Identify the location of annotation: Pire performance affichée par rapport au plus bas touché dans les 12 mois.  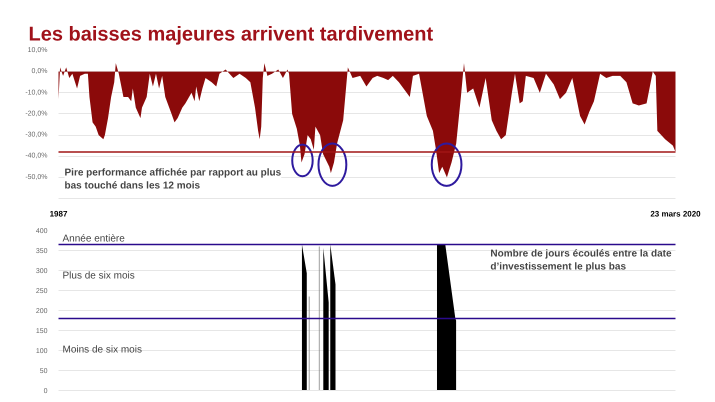
(173, 180).